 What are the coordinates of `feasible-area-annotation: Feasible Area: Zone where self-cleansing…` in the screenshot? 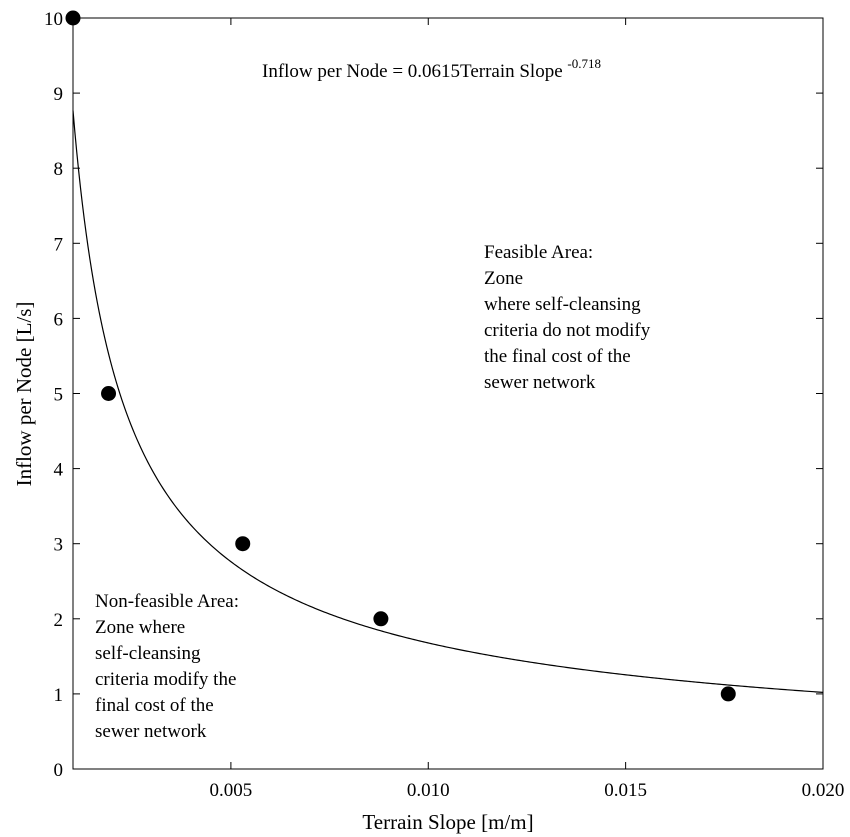 It's located at (567, 317).